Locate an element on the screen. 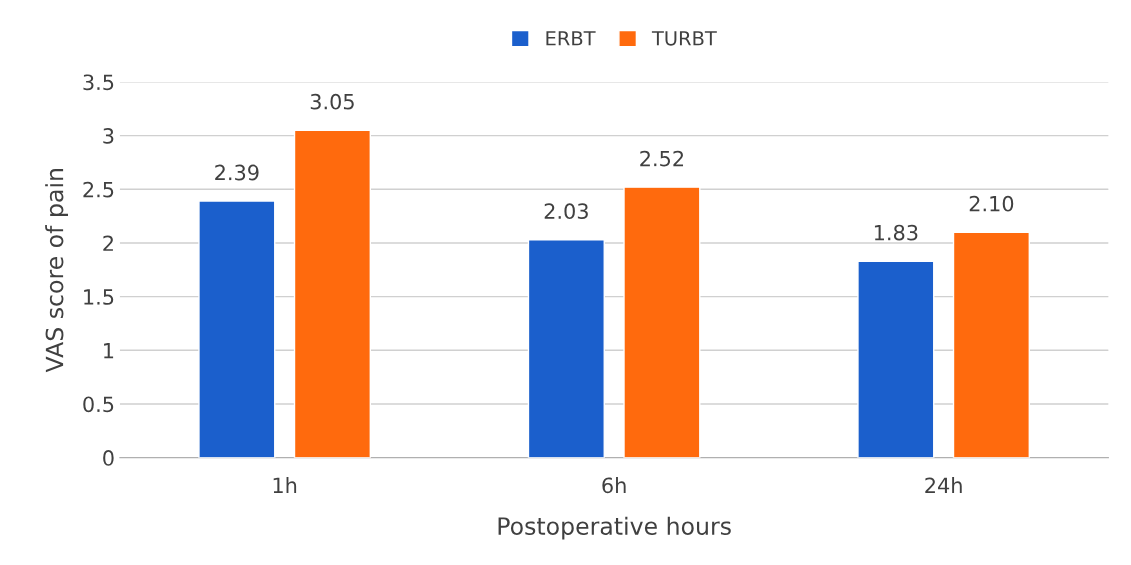 Image resolution: width=1131 pixels, height=565 pixels. y-axis-title: VAS score of pain is located at coordinates (56, 271).